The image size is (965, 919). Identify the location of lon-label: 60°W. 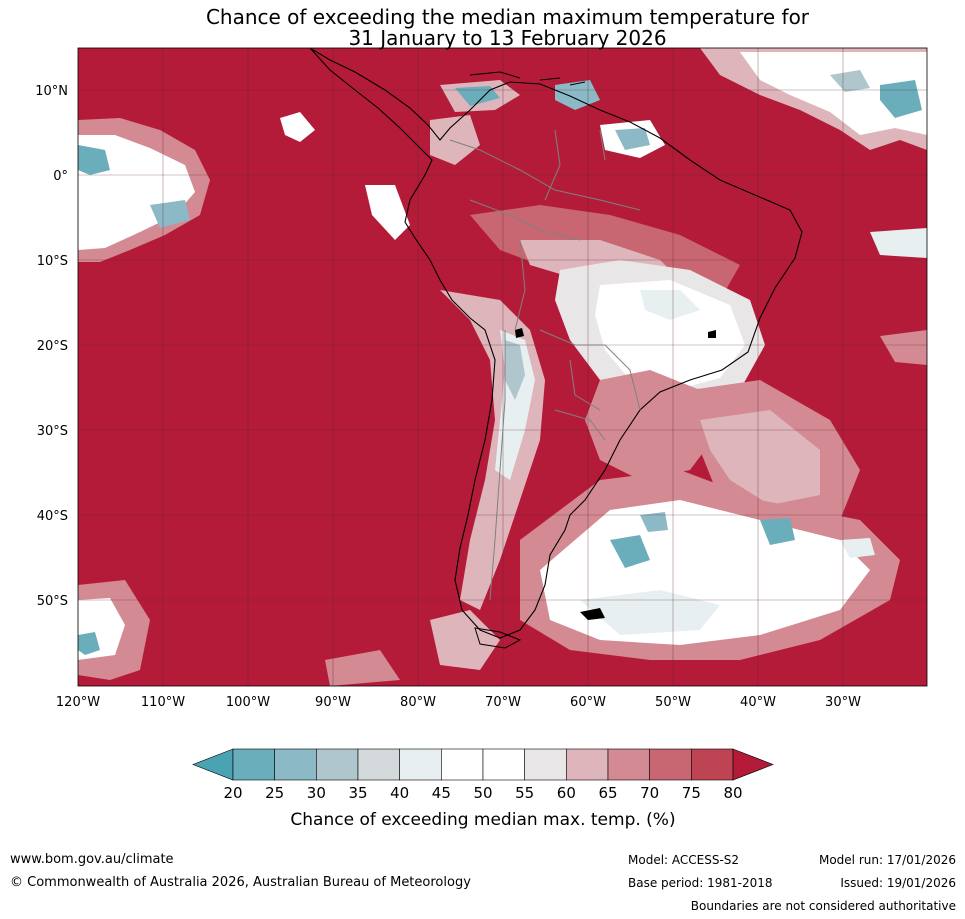
(588, 702).